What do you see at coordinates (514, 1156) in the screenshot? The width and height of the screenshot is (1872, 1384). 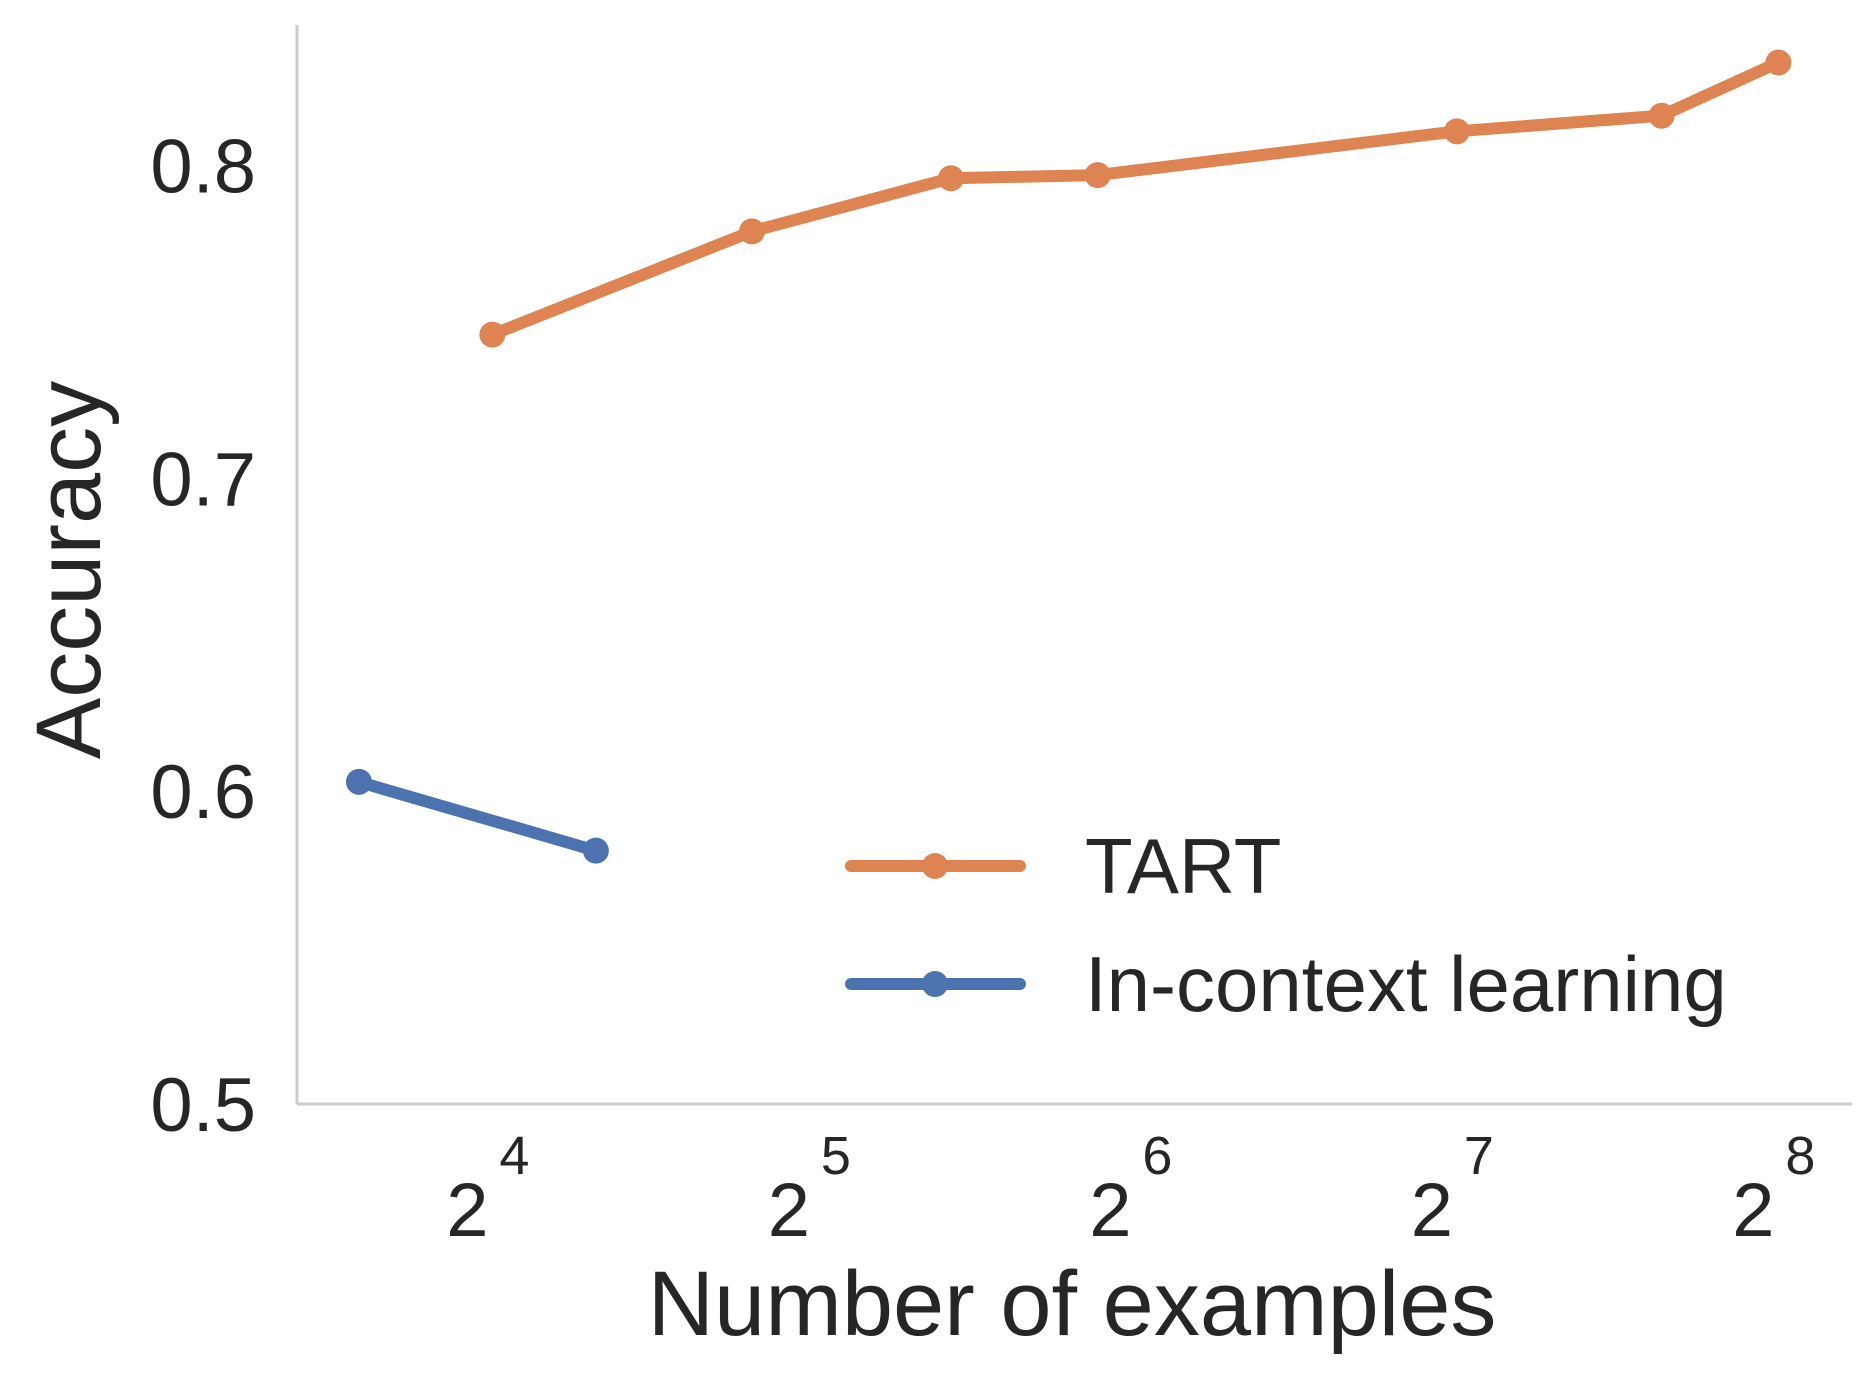 I see `x-tick-exponent: 4` at bounding box center [514, 1156].